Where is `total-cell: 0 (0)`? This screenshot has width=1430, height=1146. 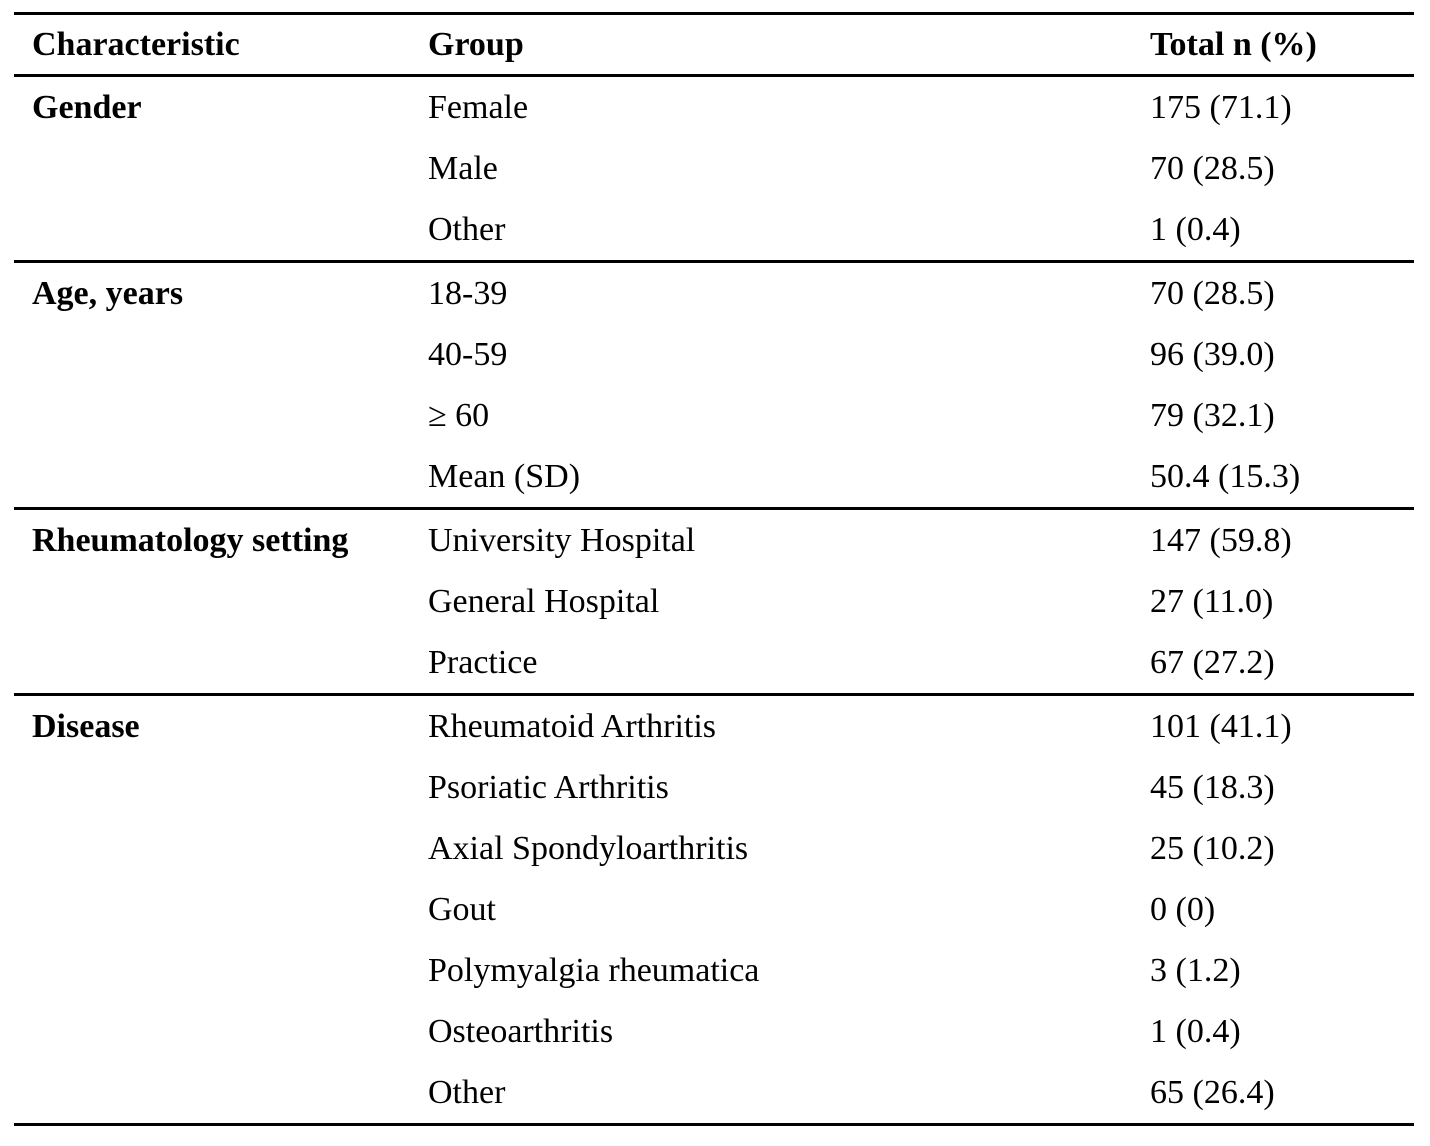
total-cell: 0 (0) is located at coordinates (1183, 909).